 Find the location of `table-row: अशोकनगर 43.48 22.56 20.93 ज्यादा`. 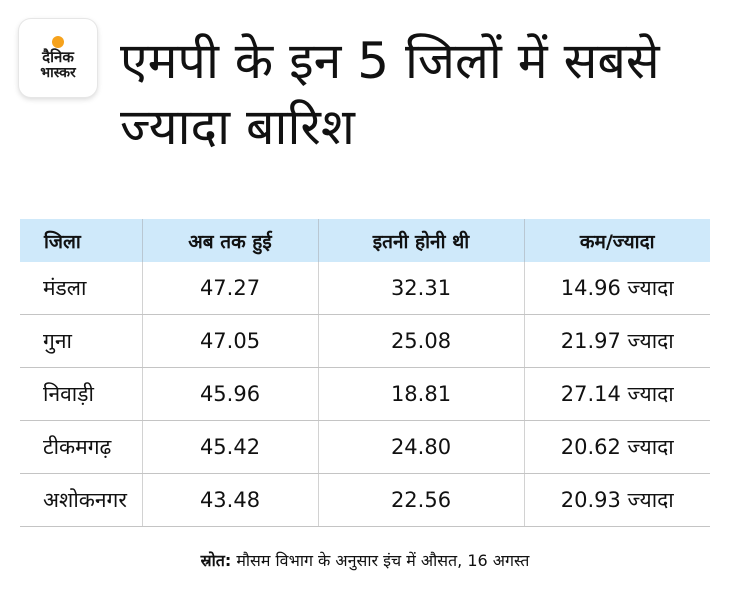

table-row: अशोकनगर 43.48 22.56 20.93 ज्यादा is located at coordinates (365, 500).